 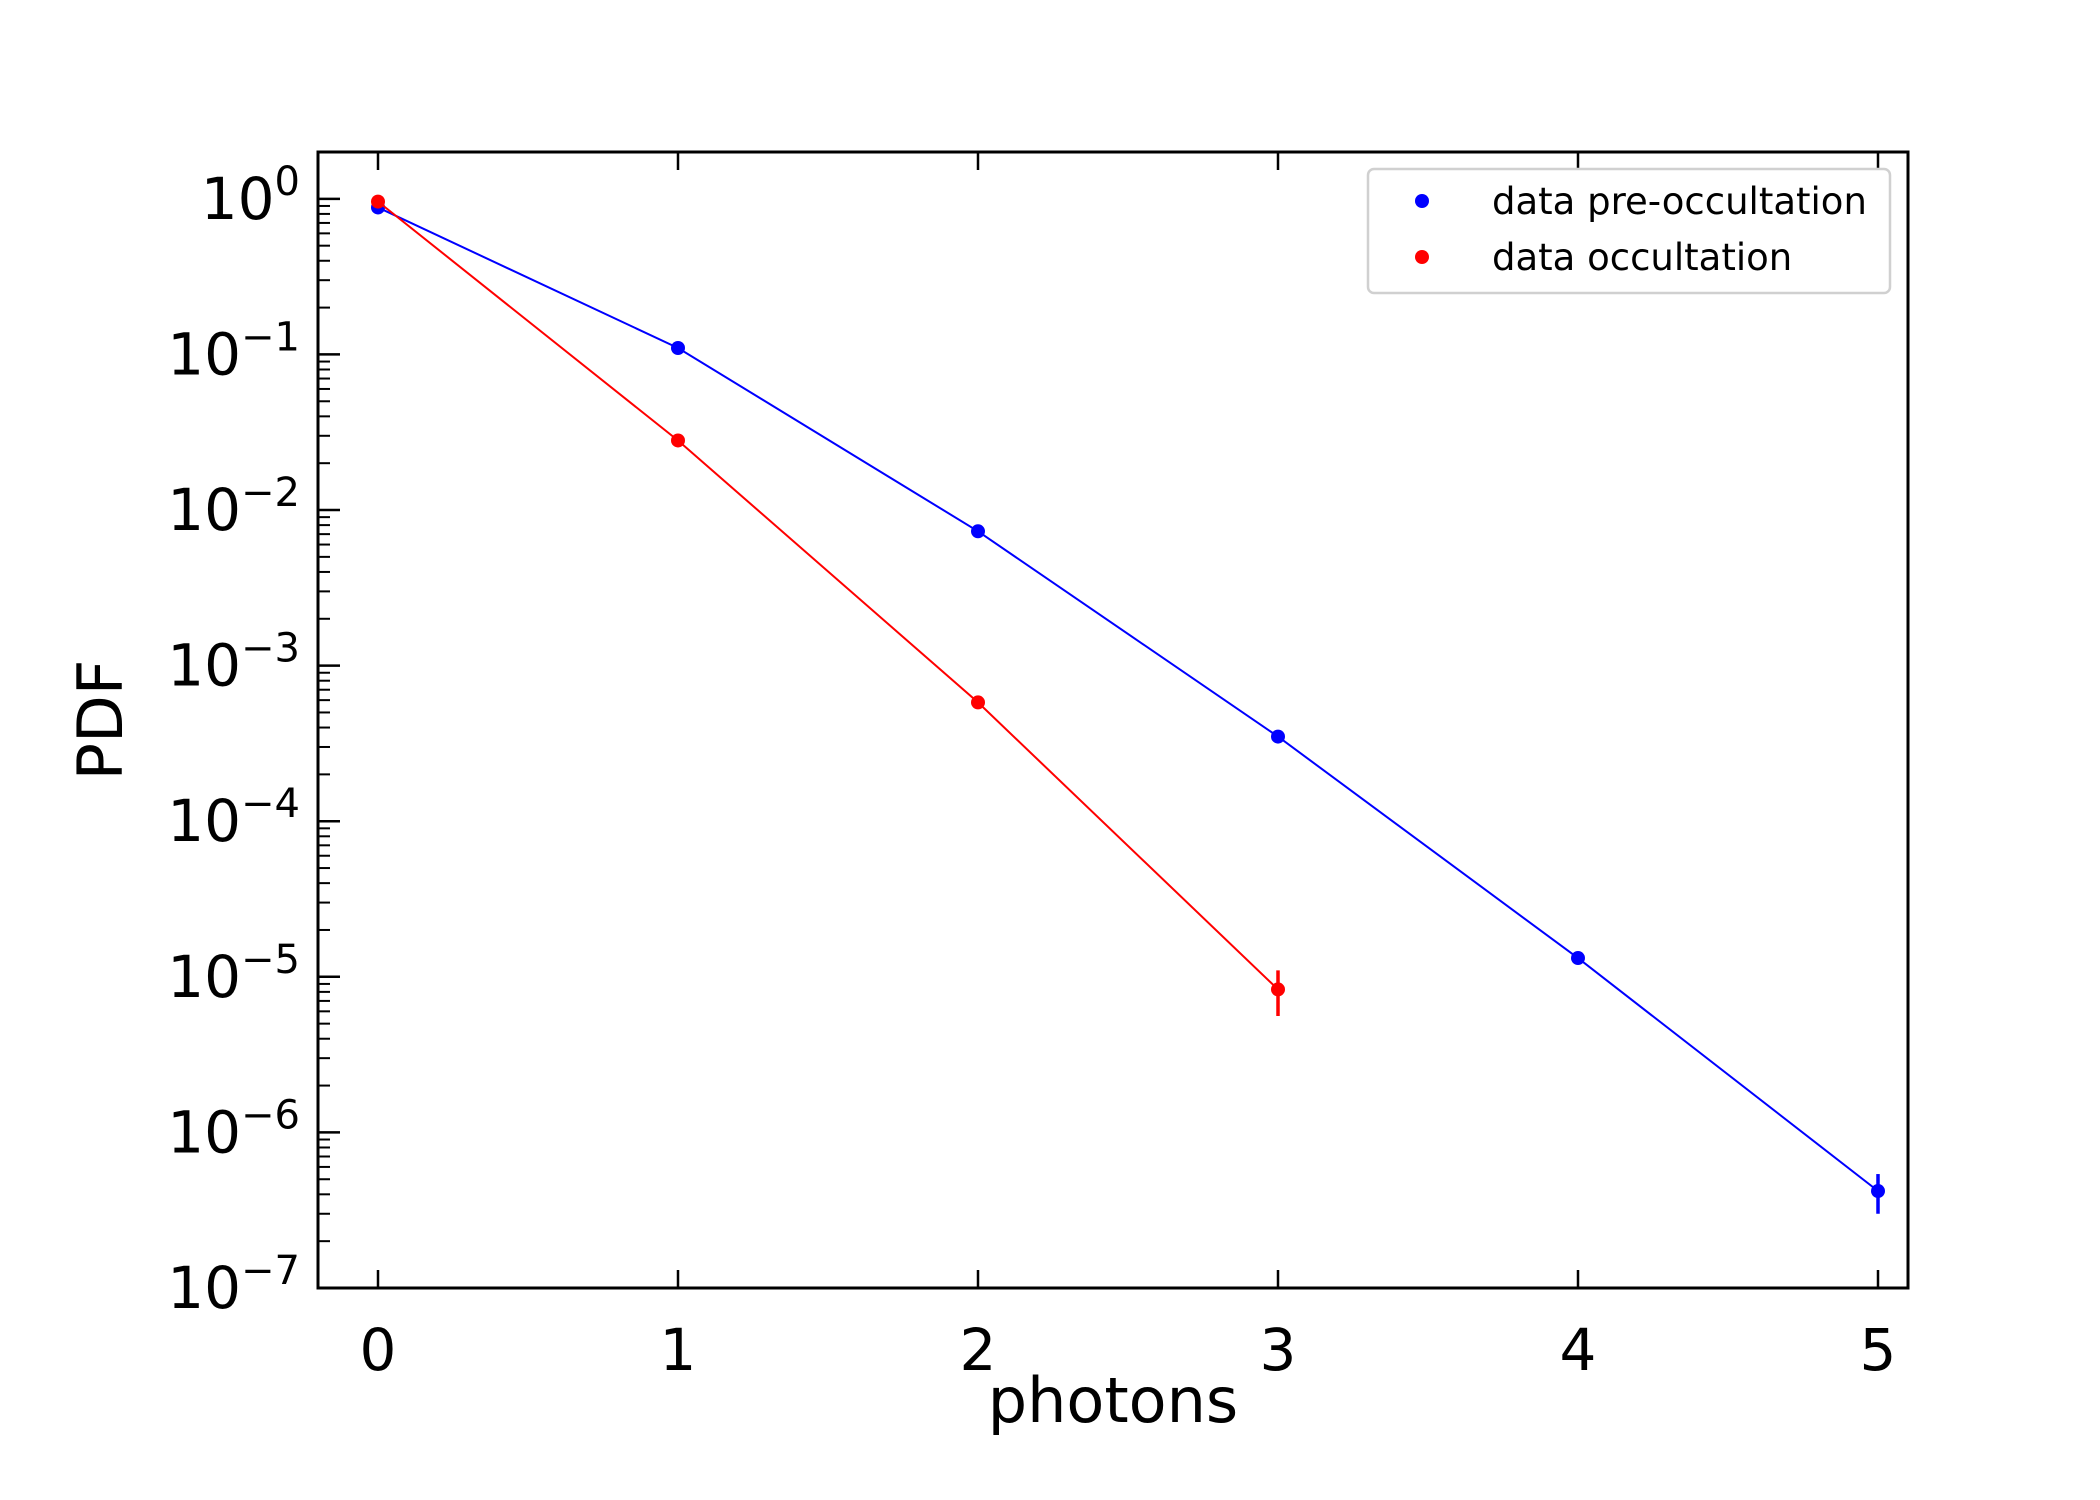 I want to click on x-tick-label: 0, so click(x=378, y=1350).